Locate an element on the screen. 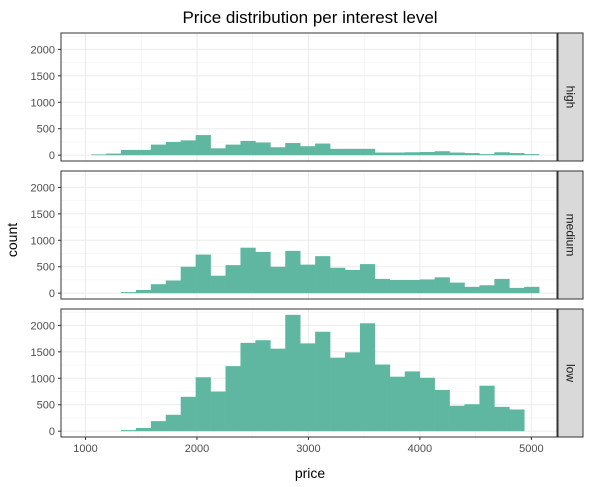  facet-strip-label: medium is located at coordinates (571, 235).